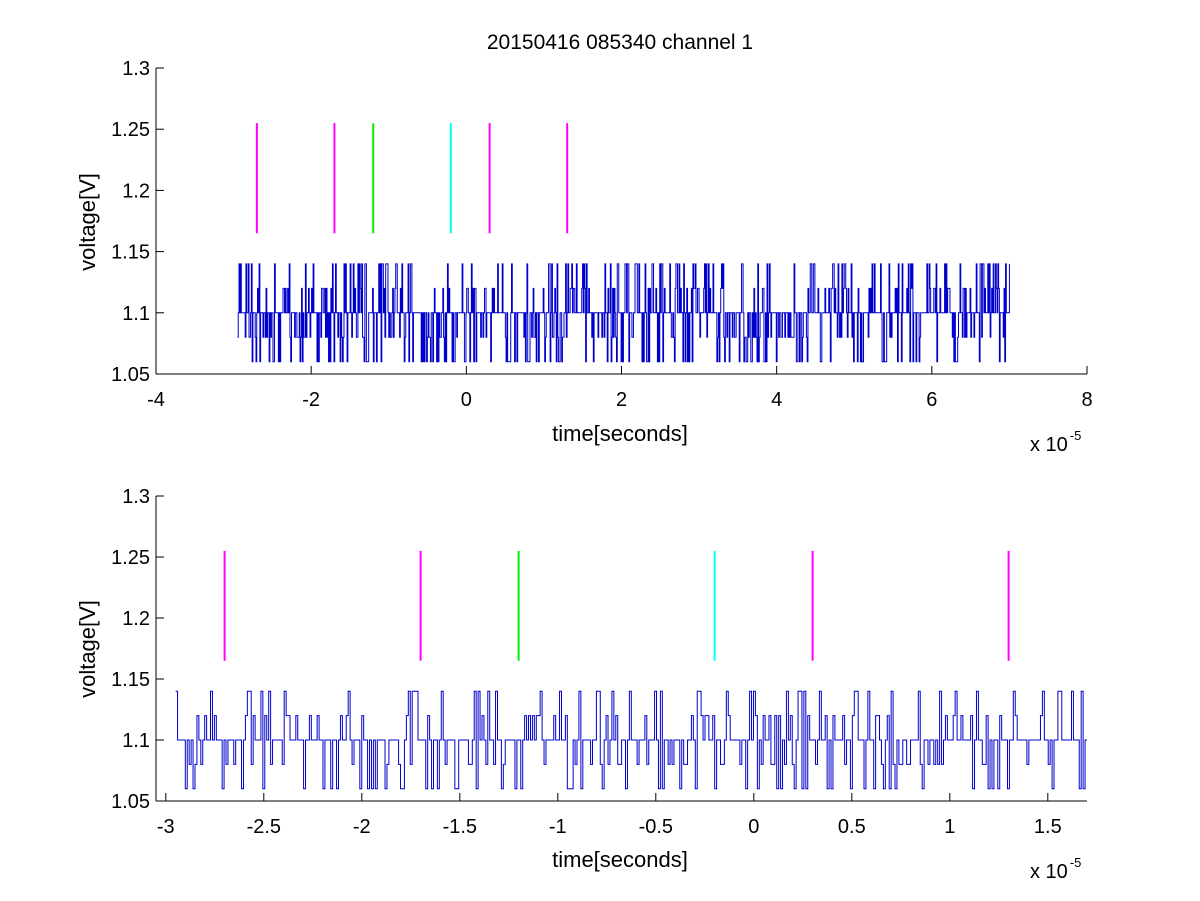  What do you see at coordinates (136, 69) in the screenshot?
I see `top-plot-ytick-label: 1.3` at bounding box center [136, 69].